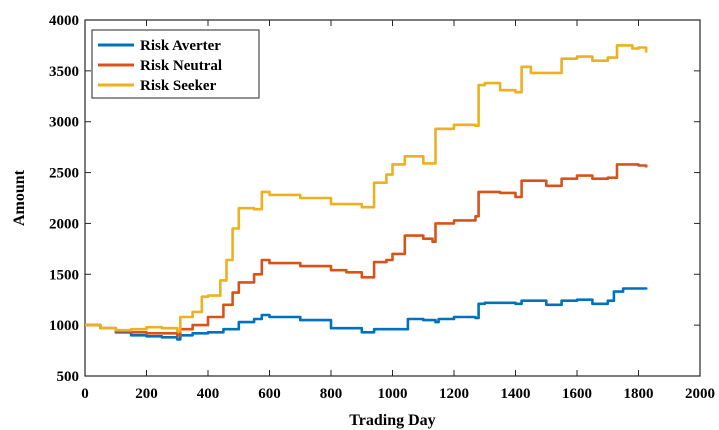  What do you see at coordinates (64, 21) in the screenshot?
I see `y-tick-label: 4000` at bounding box center [64, 21].